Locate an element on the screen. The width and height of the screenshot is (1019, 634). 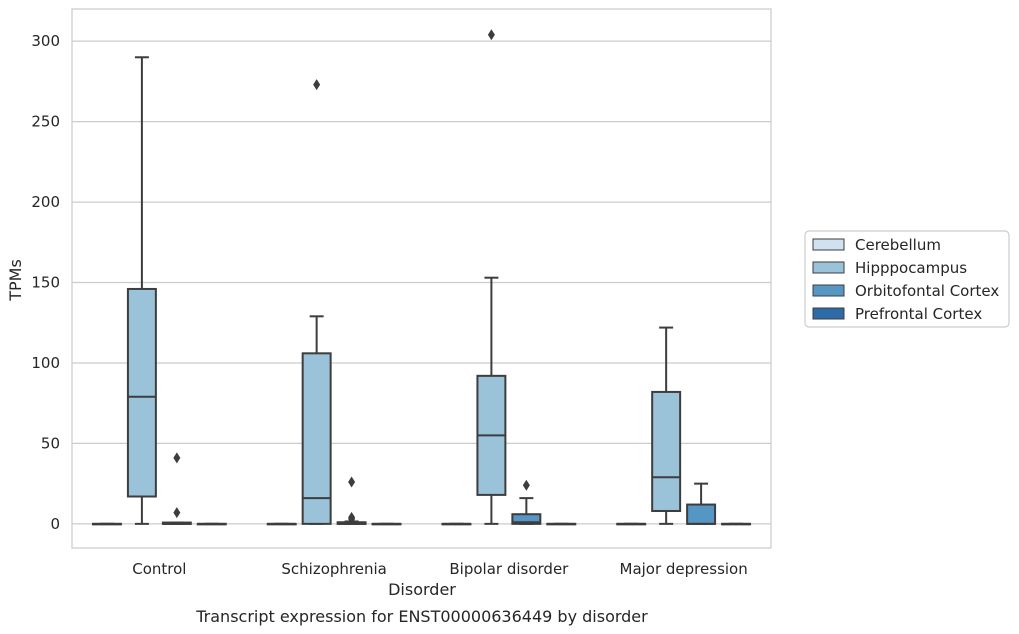
x-axis-label: Disorder is located at coordinates (422, 589).